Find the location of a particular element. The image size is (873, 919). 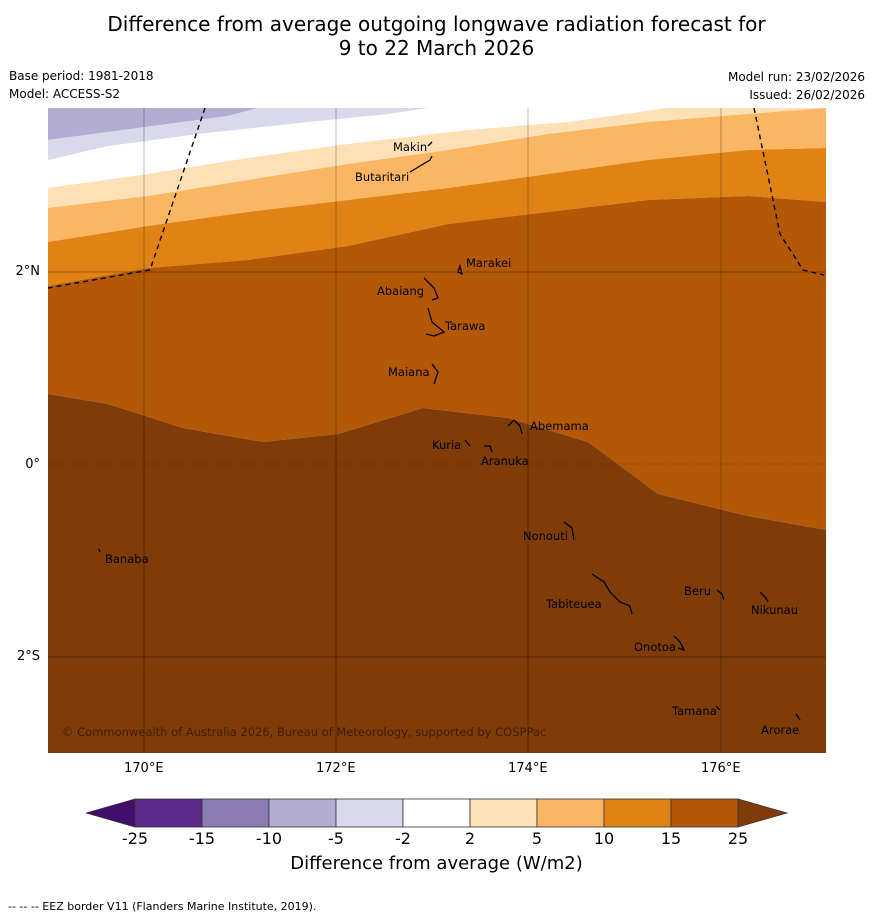

place-label-marakei: Marakei is located at coordinates (488, 263).